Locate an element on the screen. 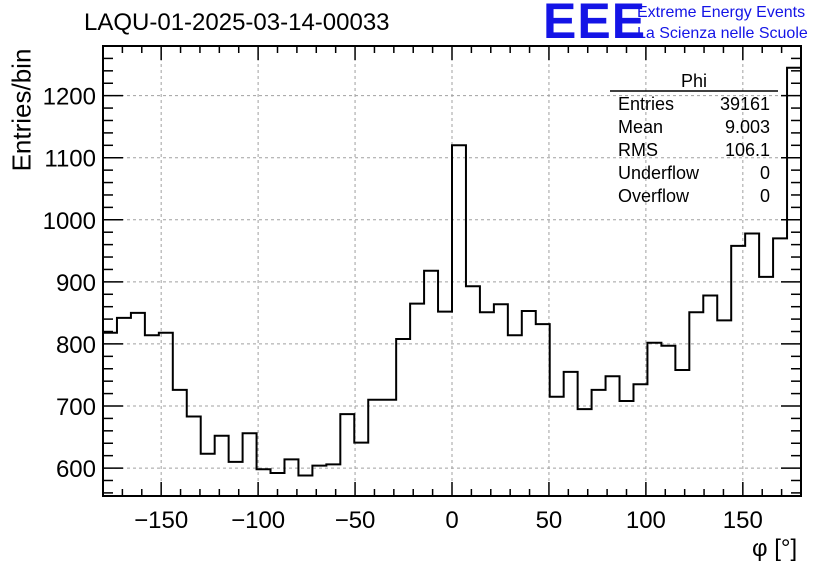  x-tick-label: −100 is located at coordinates (258, 520).